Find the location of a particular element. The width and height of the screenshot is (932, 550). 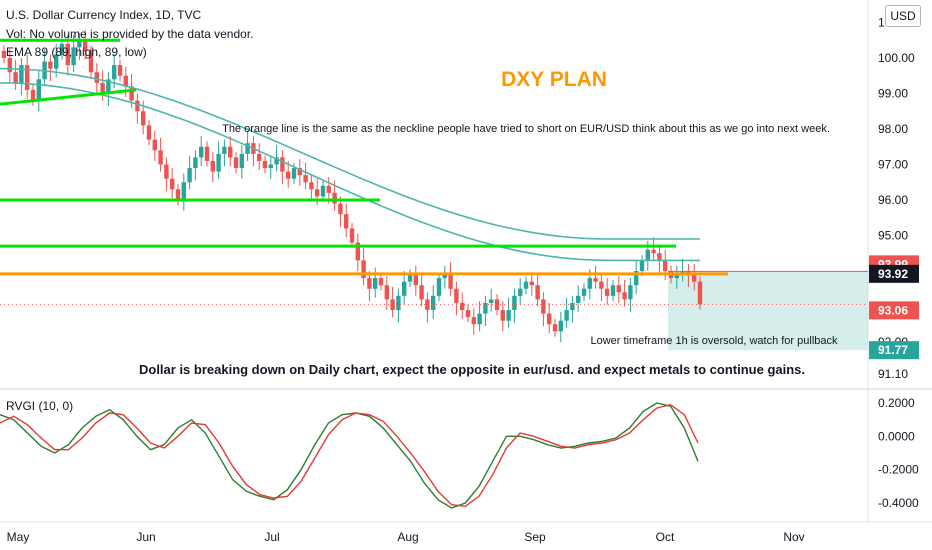

ema-indicator-label: EMA 89 (89, high, 89, low) is located at coordinates (76, 52).